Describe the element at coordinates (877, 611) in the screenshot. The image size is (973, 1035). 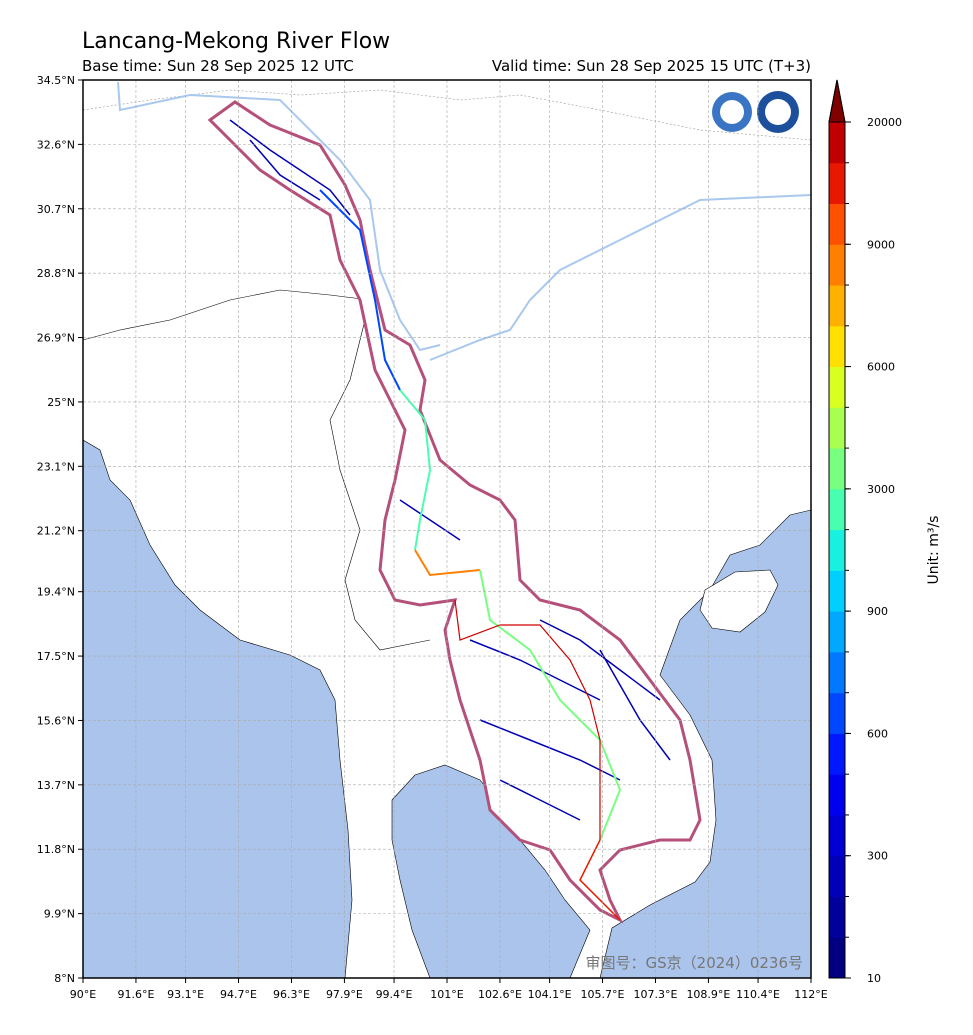
I see `colorbar-tick-label: 900` at that location.